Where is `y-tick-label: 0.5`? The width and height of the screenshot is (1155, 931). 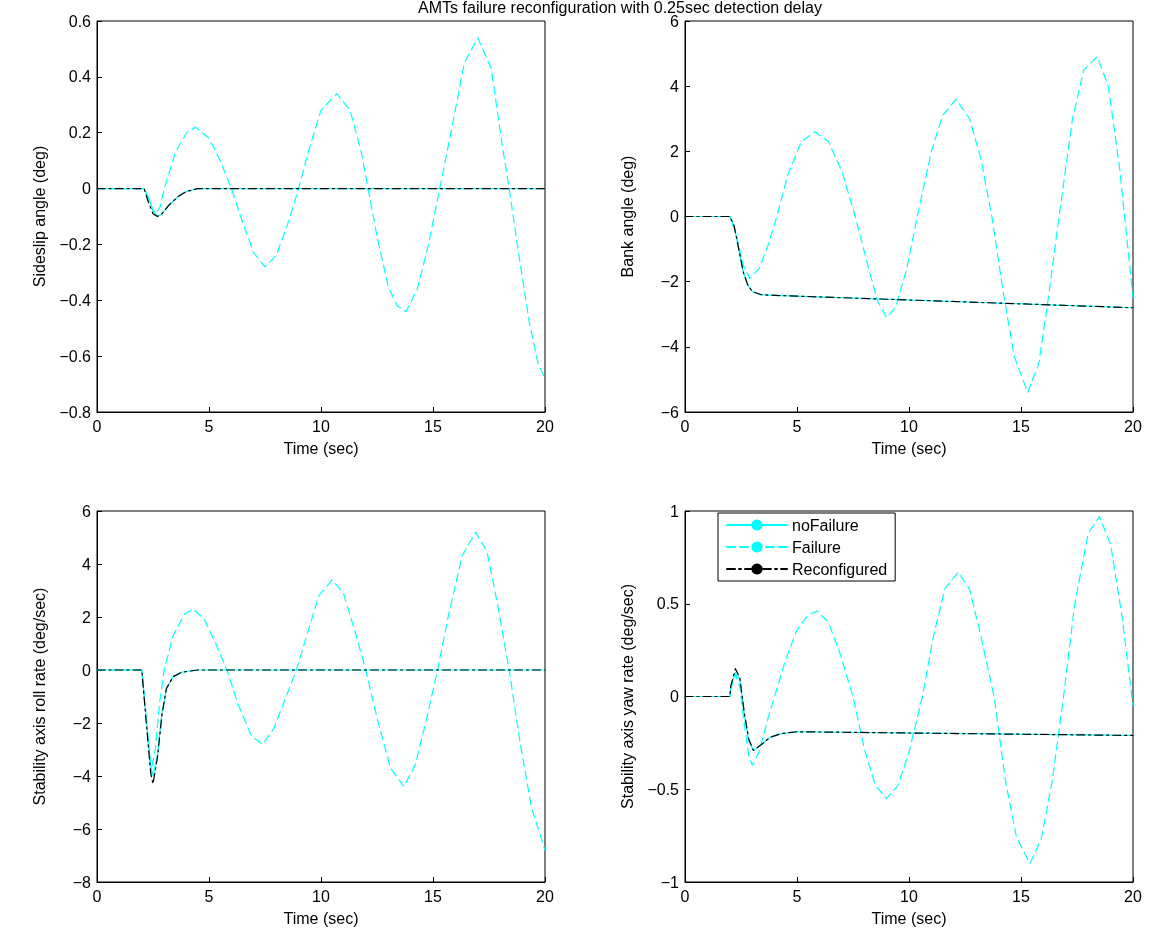
y-tick-label: 0.5 is located at coordinates (668, 604).